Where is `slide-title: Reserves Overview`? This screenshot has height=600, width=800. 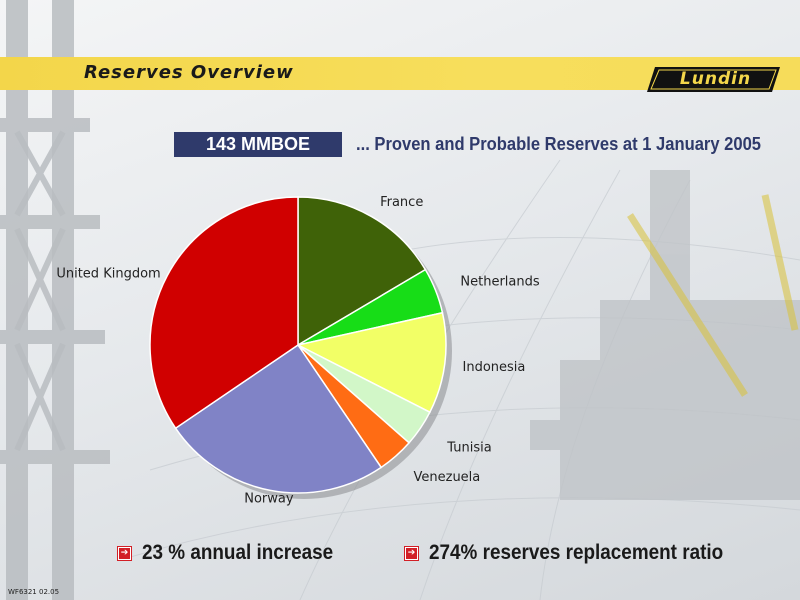
slide-title: Reserves Overview is located at coordinates (189, 72).